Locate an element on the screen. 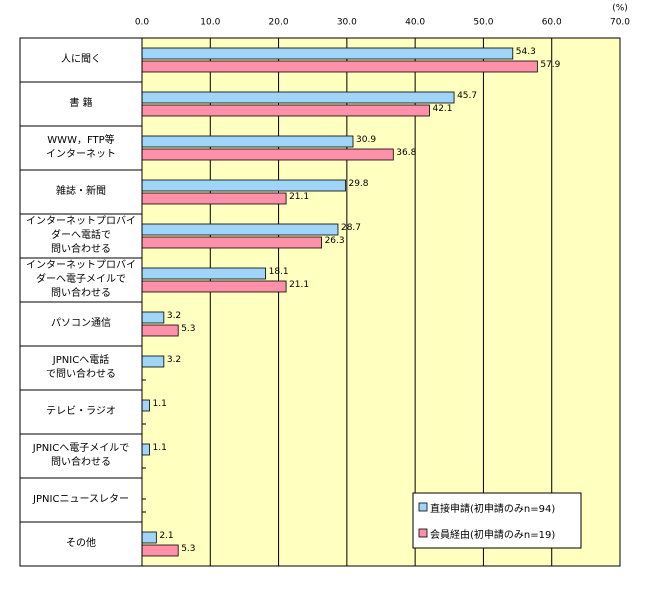  x-tick-label: 10.0 is located at coordinates (210, 23).